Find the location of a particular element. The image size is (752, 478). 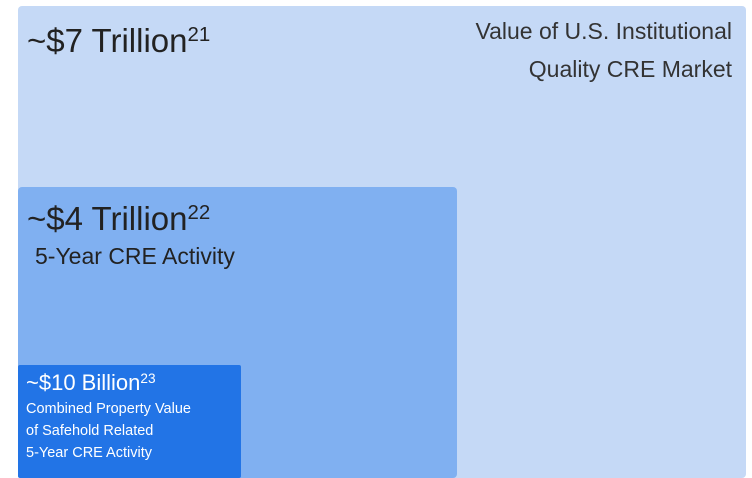

outer-label-line: Value of U.S. Institutional is located at coordinates (603, 31).